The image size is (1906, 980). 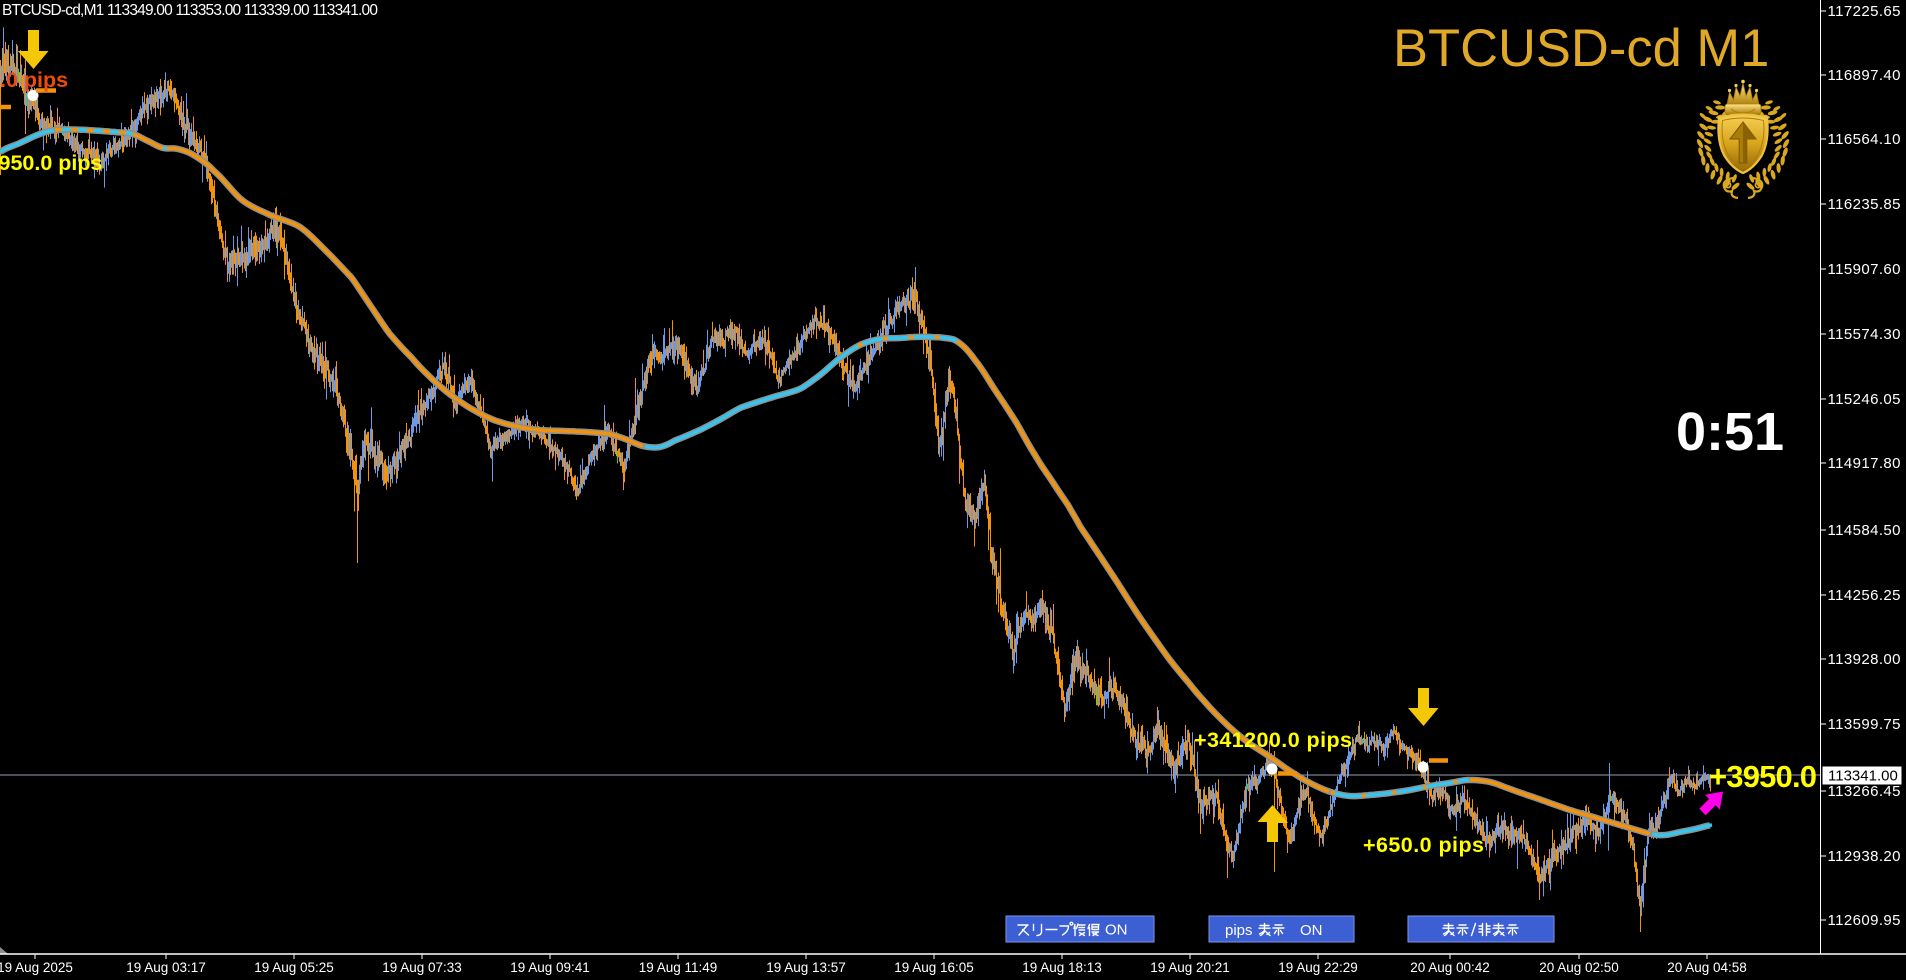 What do you see at coordinates (1864, 334) in the screenshot?
I see `svg-text: 115574.30` at bounding box center [1864, 334].